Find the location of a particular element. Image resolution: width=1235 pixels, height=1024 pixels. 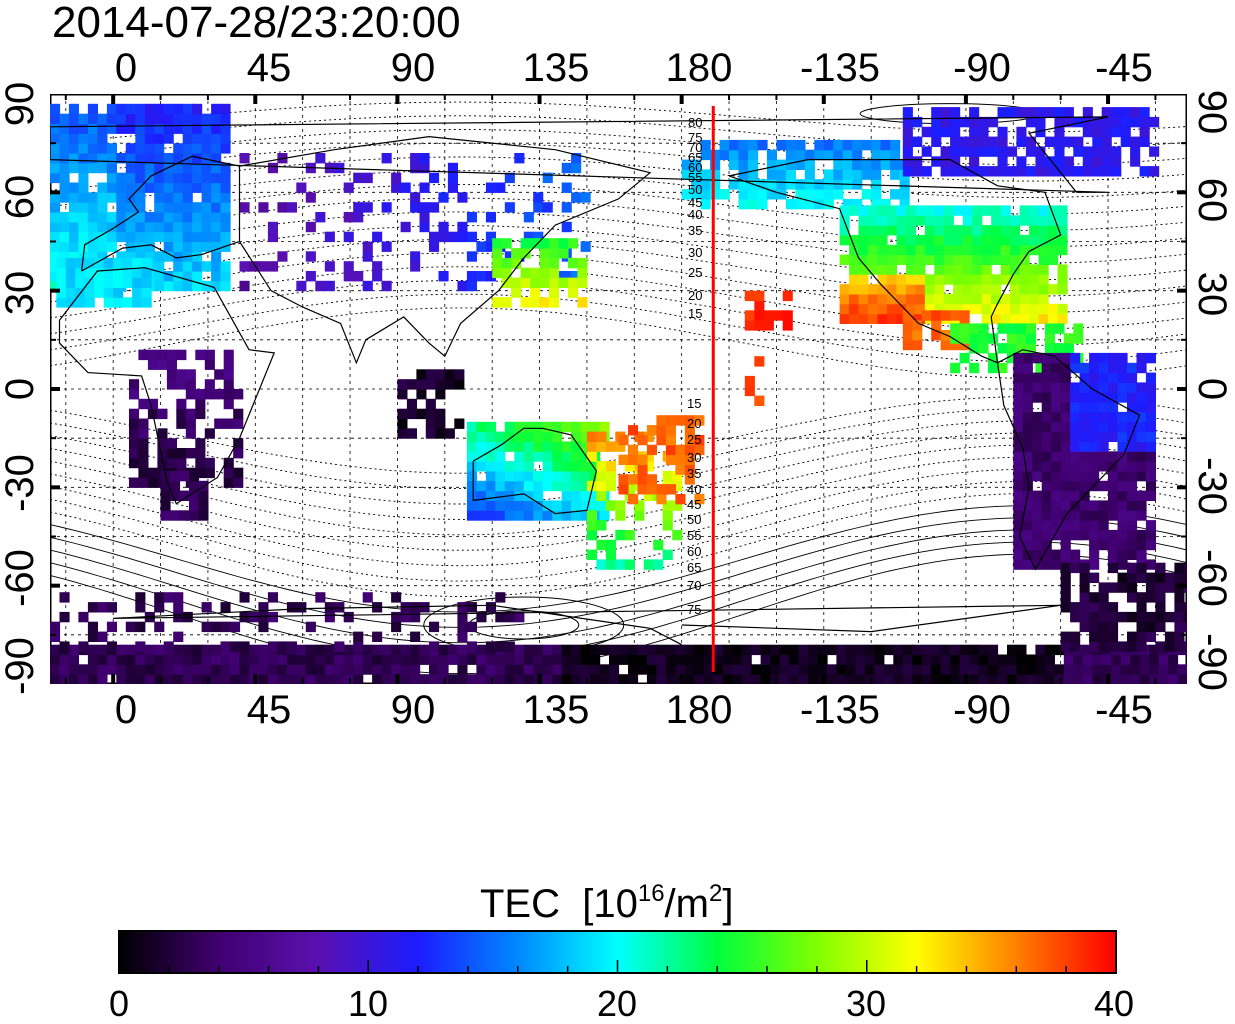

contour-label: 55 is located at coordinates (694, 535).